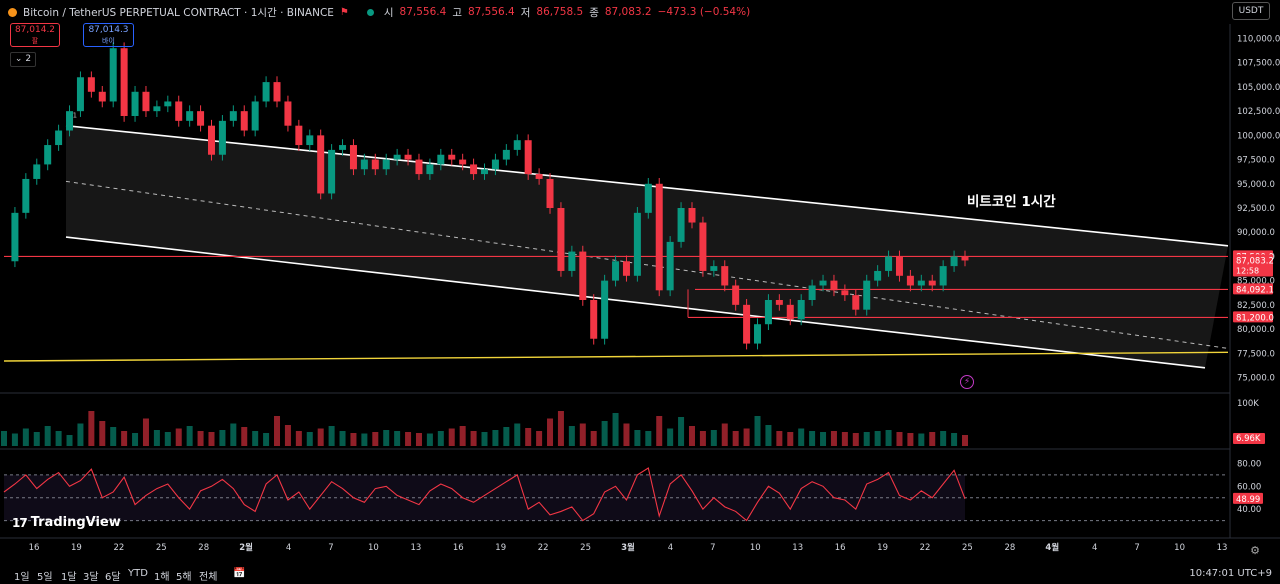 The height and width of the screenshot is (584, 1280). I want to click on timeframe-5y: 5해, so click(184, 577).